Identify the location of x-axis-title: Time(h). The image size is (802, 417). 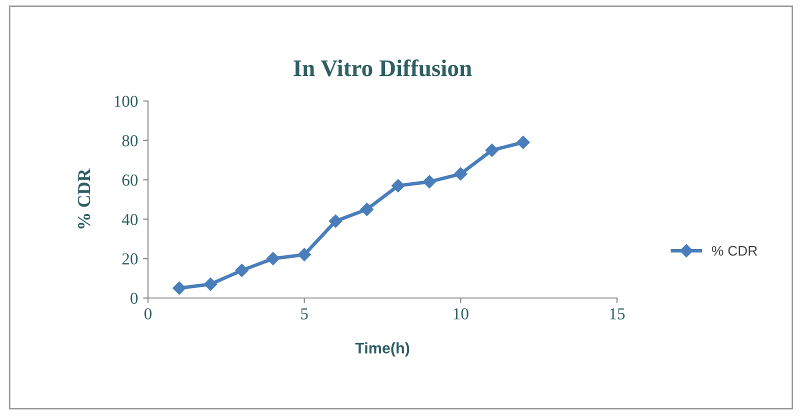
(382, 349).